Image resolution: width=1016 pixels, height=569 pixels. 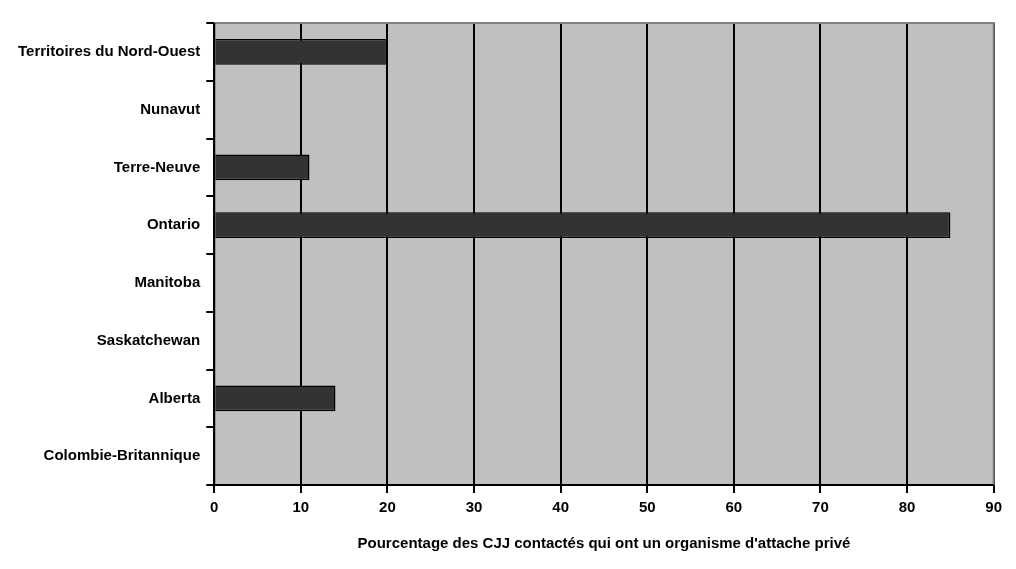 What do you see at coordinates (148, 339) in the screenshot?
I see `y-tick-label: Saskatchewan` at bounding box center [148, 339].